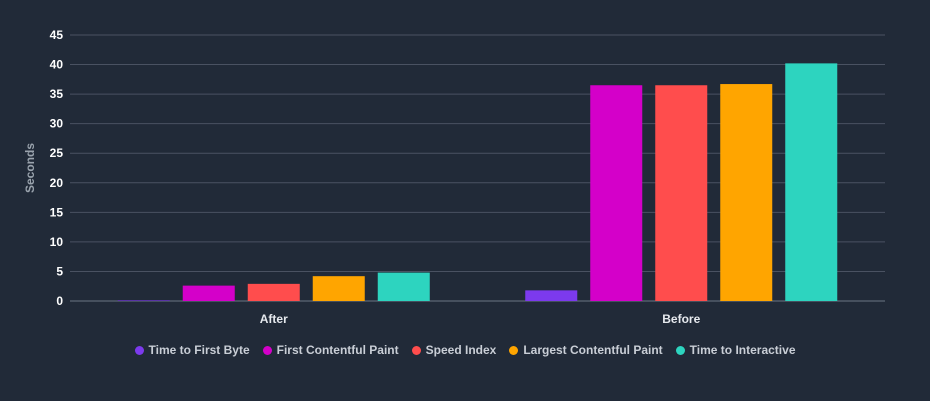 The image size is (930, 401). What do you see at coordinates (57, 183) in the screenshot?
I see `y-tick-label-20: 20` at bounding box center [57, 183].